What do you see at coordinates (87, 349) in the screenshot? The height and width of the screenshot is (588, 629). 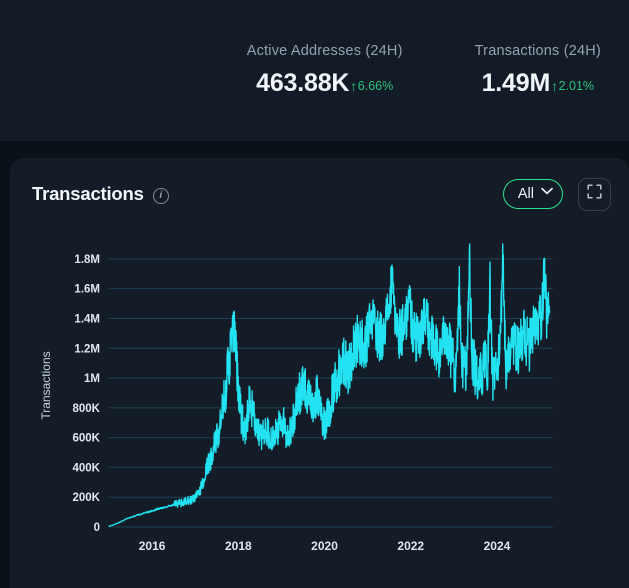 I see `y-axis-tick-label: 1.2M` at bounding box center [87, 349].